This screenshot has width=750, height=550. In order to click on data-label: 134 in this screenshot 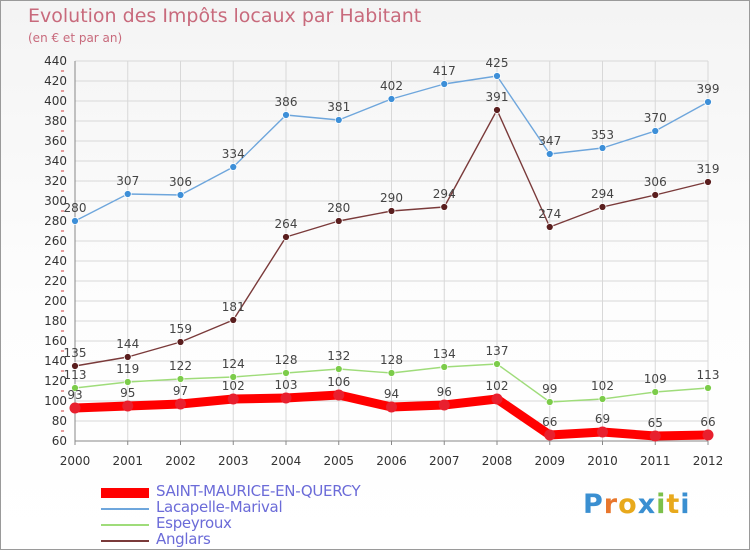, I will do `click(444, 354)`.